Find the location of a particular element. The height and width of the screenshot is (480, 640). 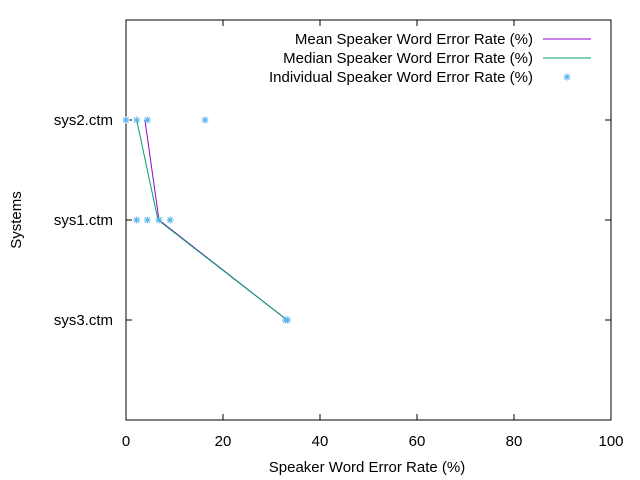

legend-swatch-marker is located at coordinates (567, 77).